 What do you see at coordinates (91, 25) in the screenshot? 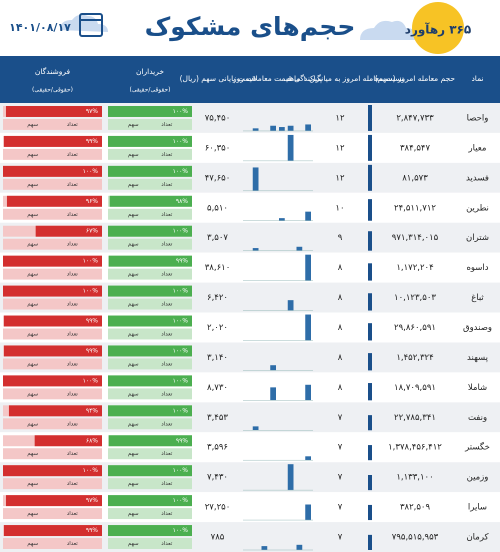
I see `calendar-icon` at bounding box center [91, 25].